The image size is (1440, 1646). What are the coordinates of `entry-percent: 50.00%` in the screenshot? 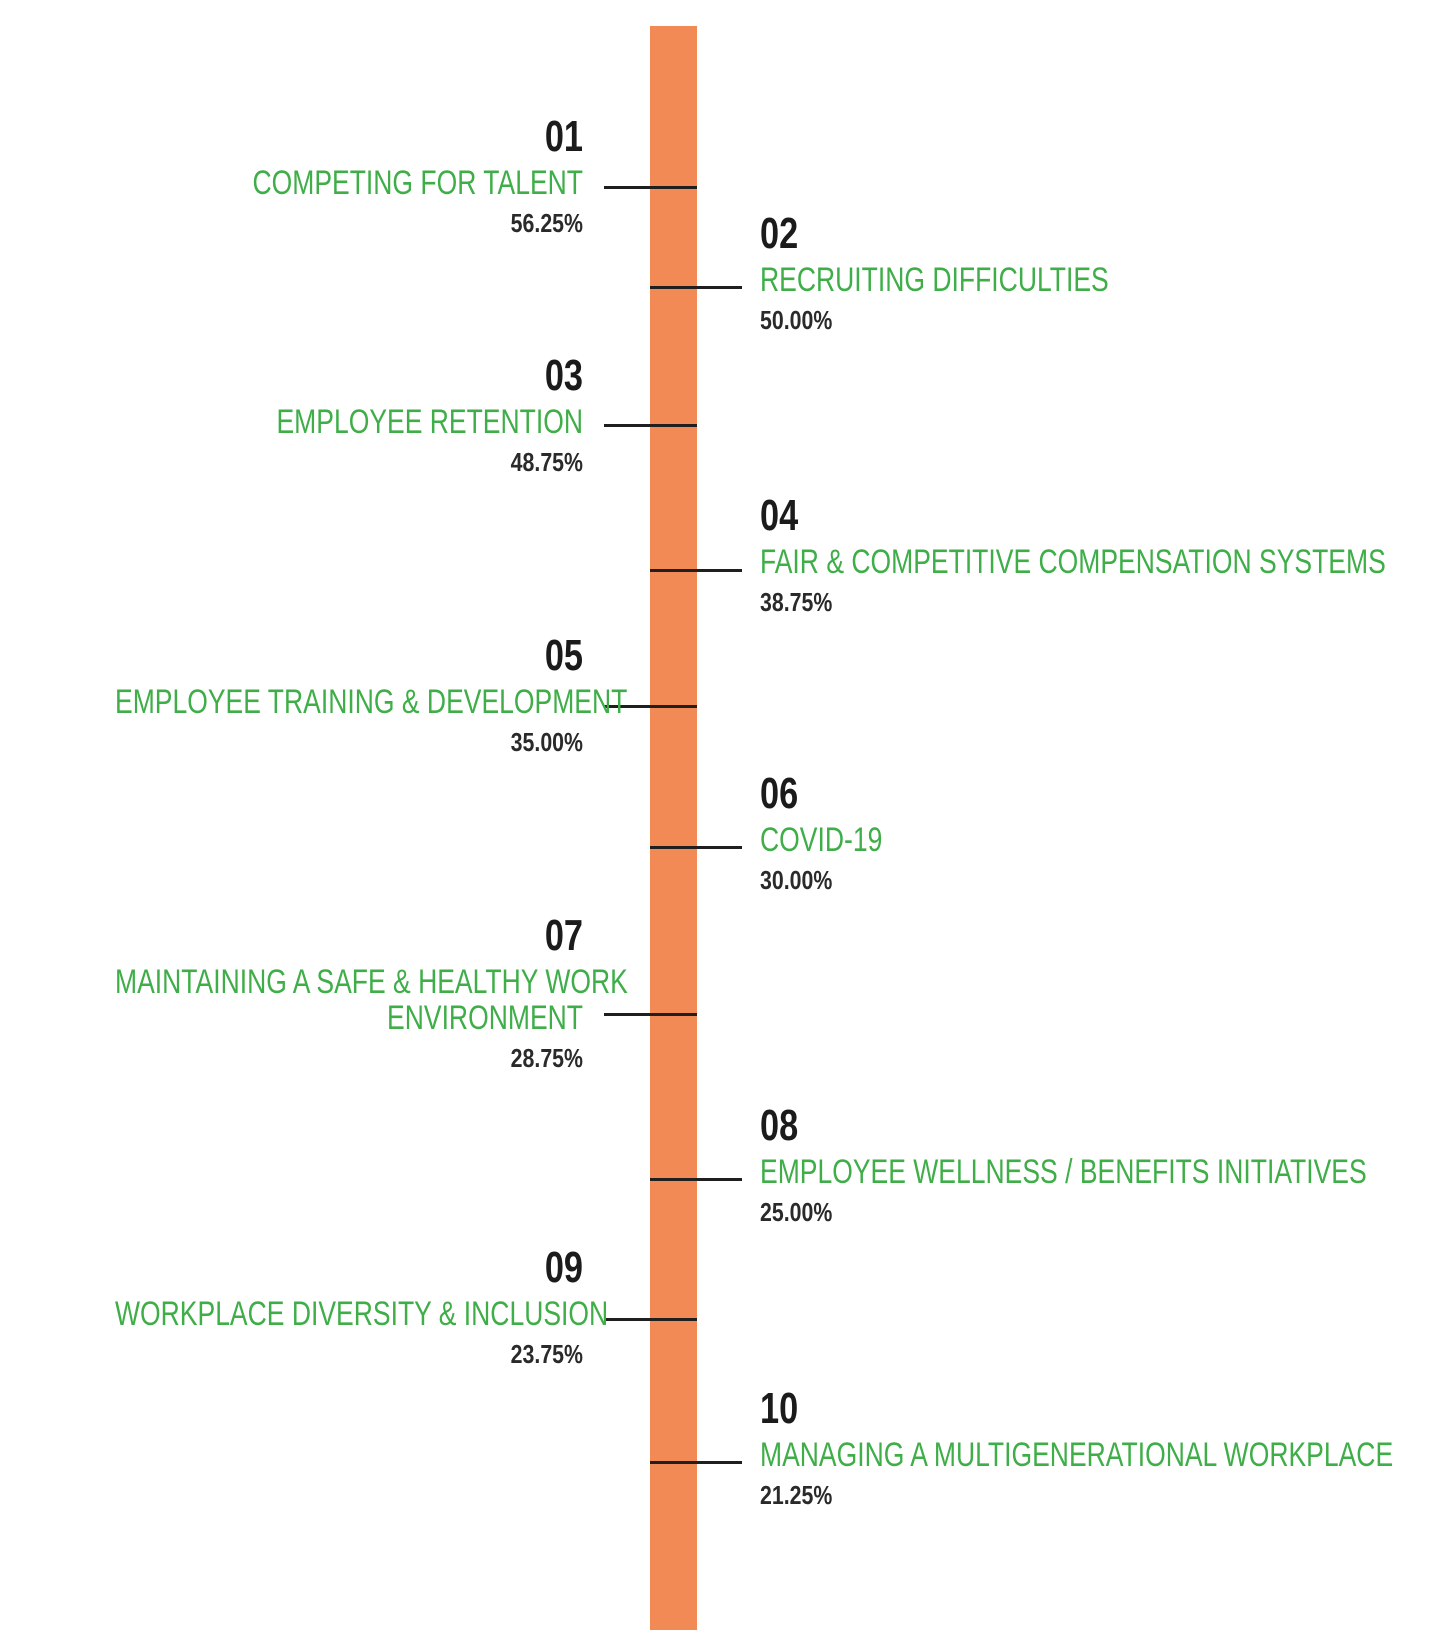 It's located at (796, 320).